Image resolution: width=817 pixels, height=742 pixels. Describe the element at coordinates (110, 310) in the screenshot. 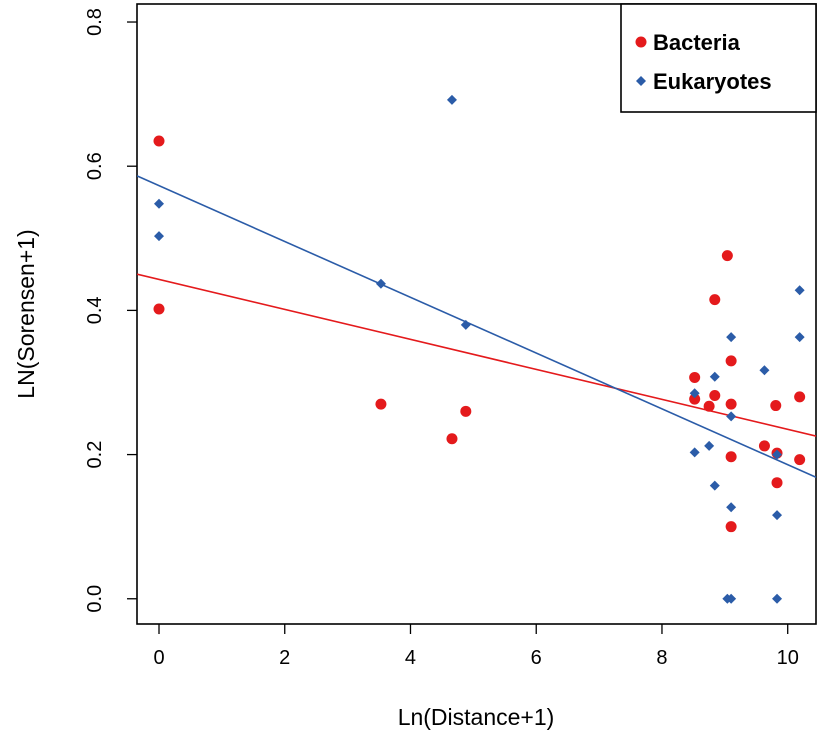

I see `y-axis: 0.0 0.2 0.4 0.6 0.8` at that location.